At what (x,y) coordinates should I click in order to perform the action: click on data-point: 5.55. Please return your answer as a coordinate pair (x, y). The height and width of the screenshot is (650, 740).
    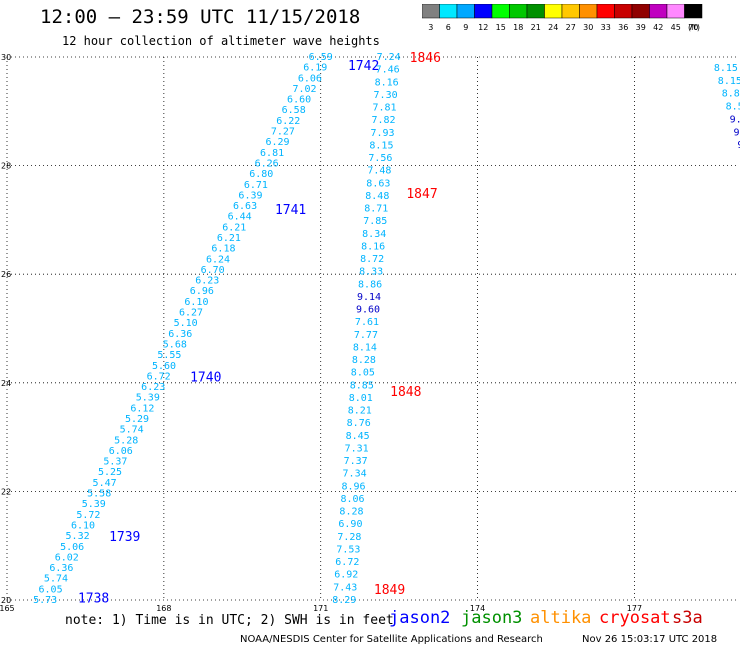
    Looking at the image, I should click on (169, 355).